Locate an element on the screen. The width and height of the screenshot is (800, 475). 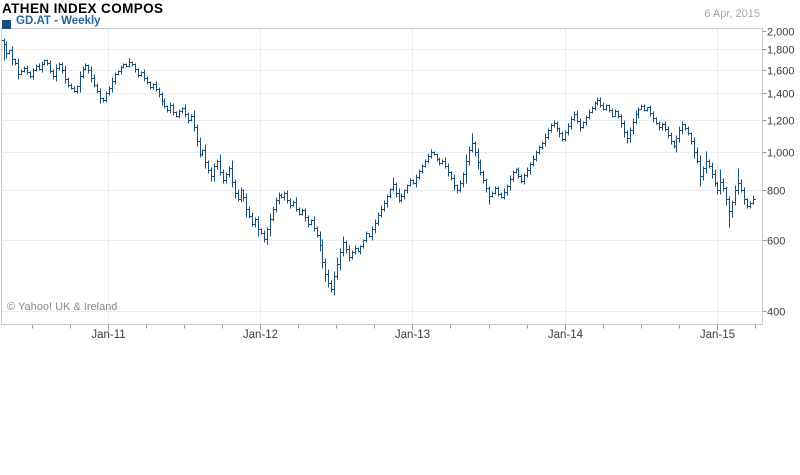
svg-text: Jan-14 is located at coordinates (566, 335).